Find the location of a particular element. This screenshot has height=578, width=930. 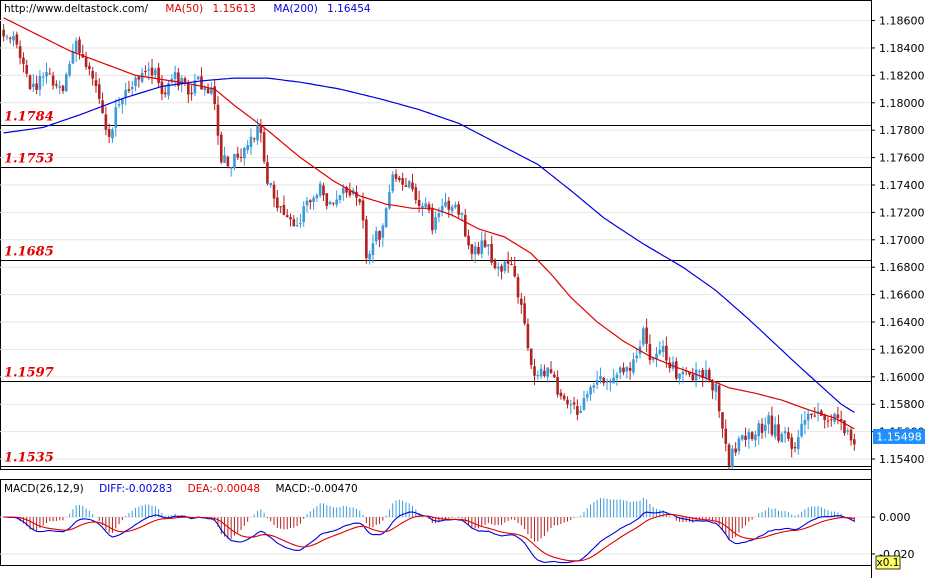

zoom-badge: x0.1 is located at coordinates (888, 562).